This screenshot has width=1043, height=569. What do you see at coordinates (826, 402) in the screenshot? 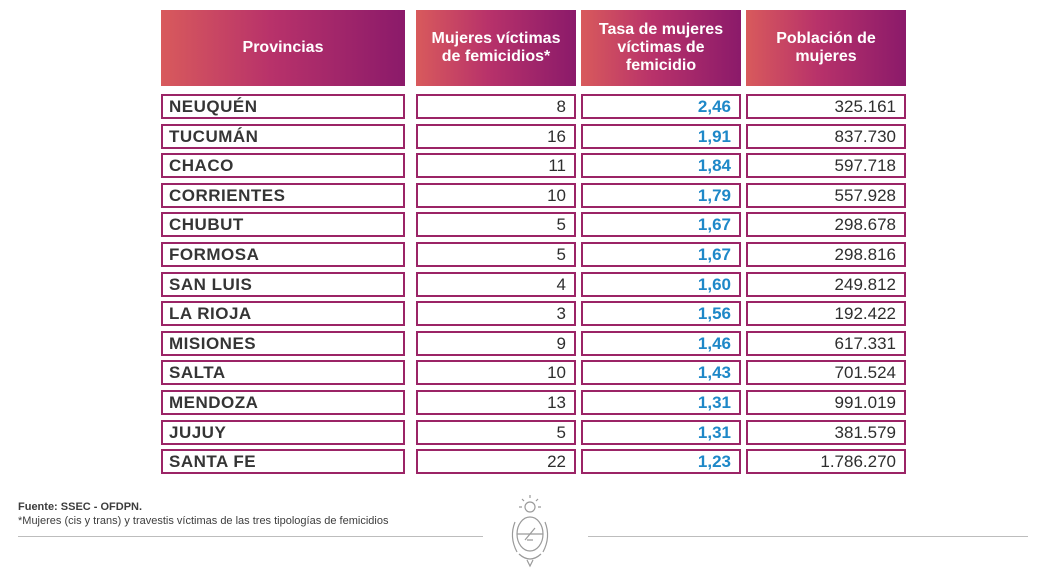
I see `cell-poblacion: 991.019` at bounding box center [826, 402].